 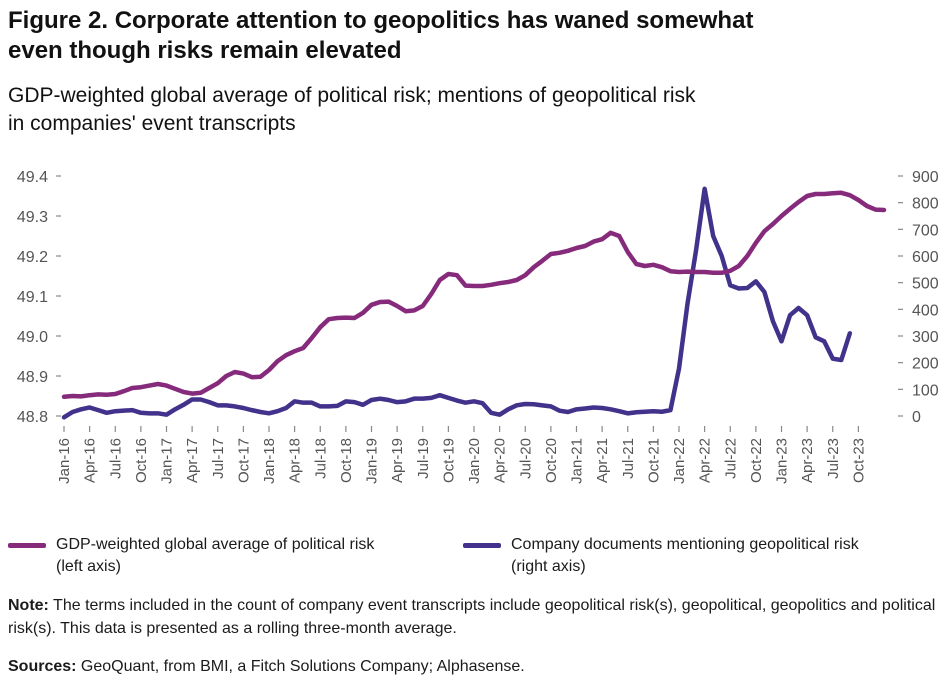 What do you see at coordinates (141, 460) in the screenshot?
I see `x-axis-tick-label: Oct-16` at bounding box center [141, 460].